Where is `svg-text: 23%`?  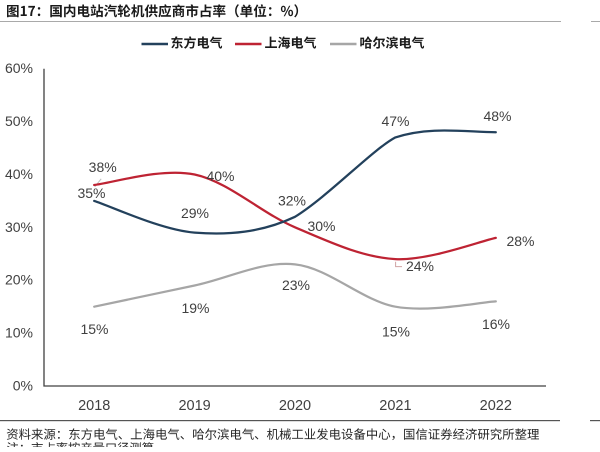
svg-text: 23% is located at coordinates (296, 285).